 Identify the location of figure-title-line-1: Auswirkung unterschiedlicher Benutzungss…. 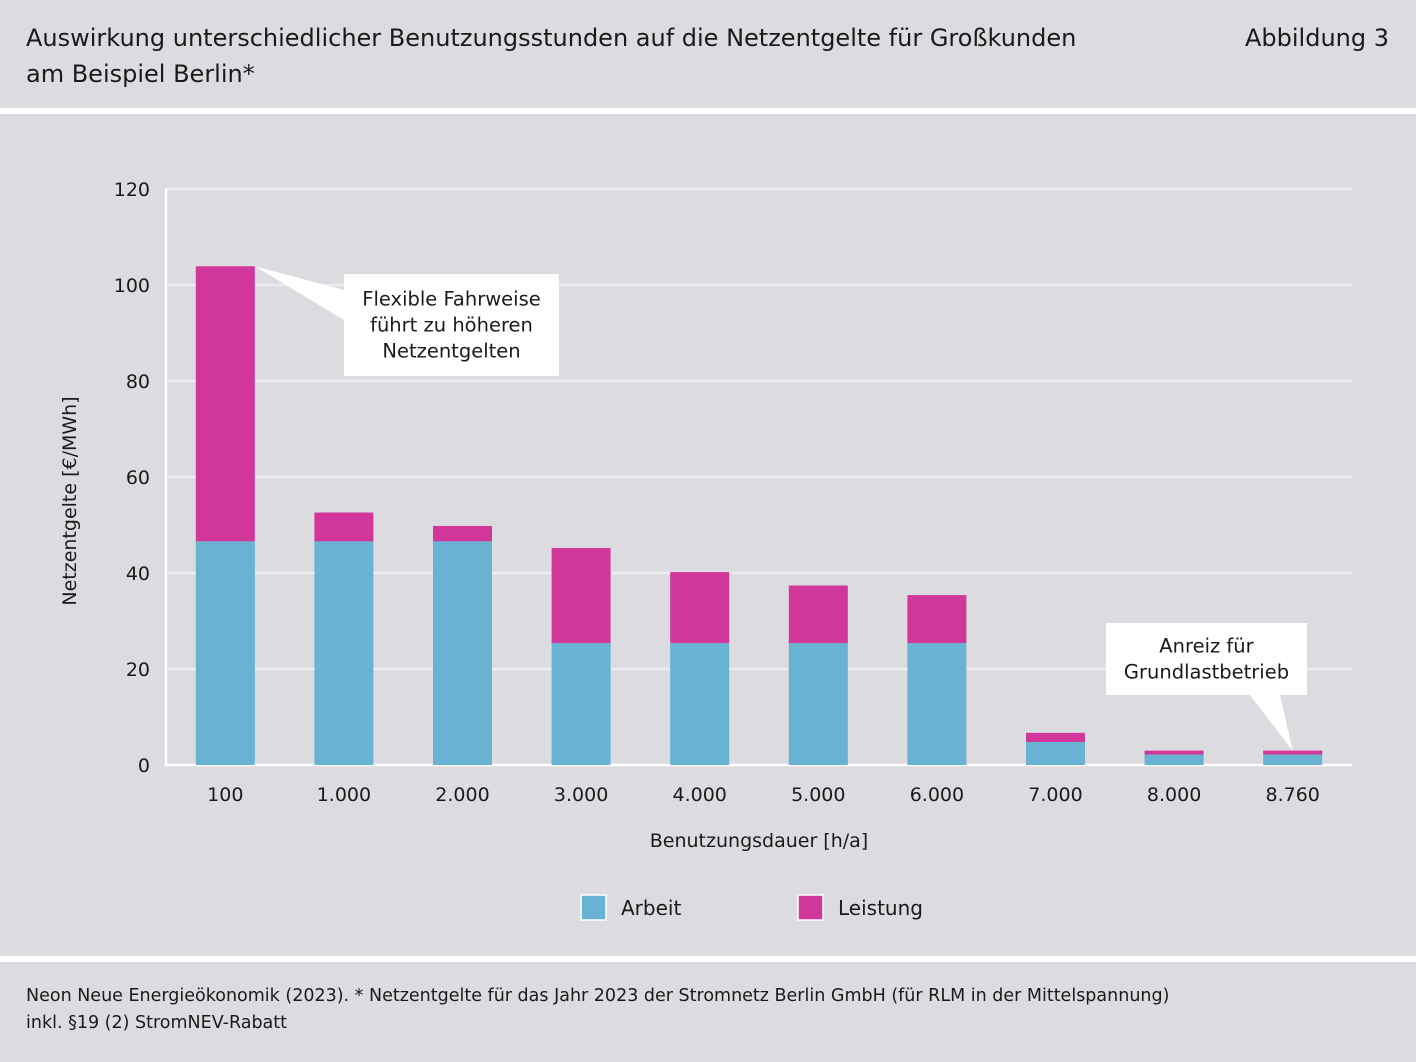
(551, 38).